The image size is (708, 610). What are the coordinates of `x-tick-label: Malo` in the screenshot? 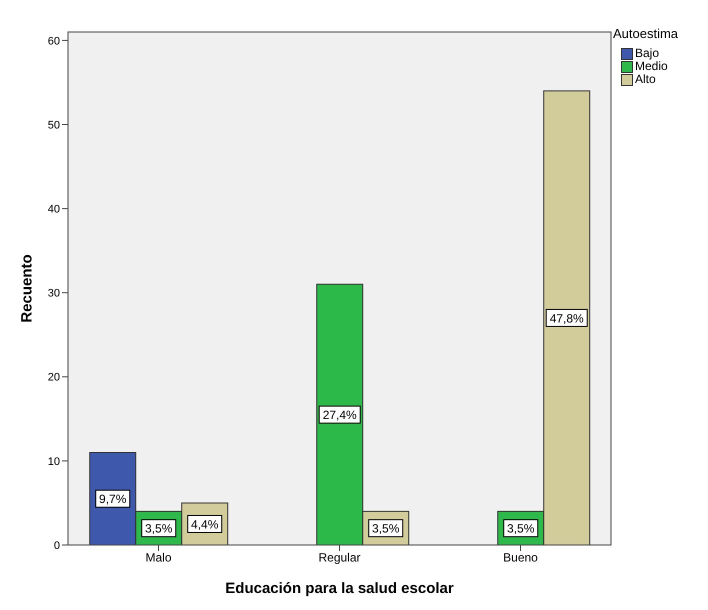 It's located at (158, 557).